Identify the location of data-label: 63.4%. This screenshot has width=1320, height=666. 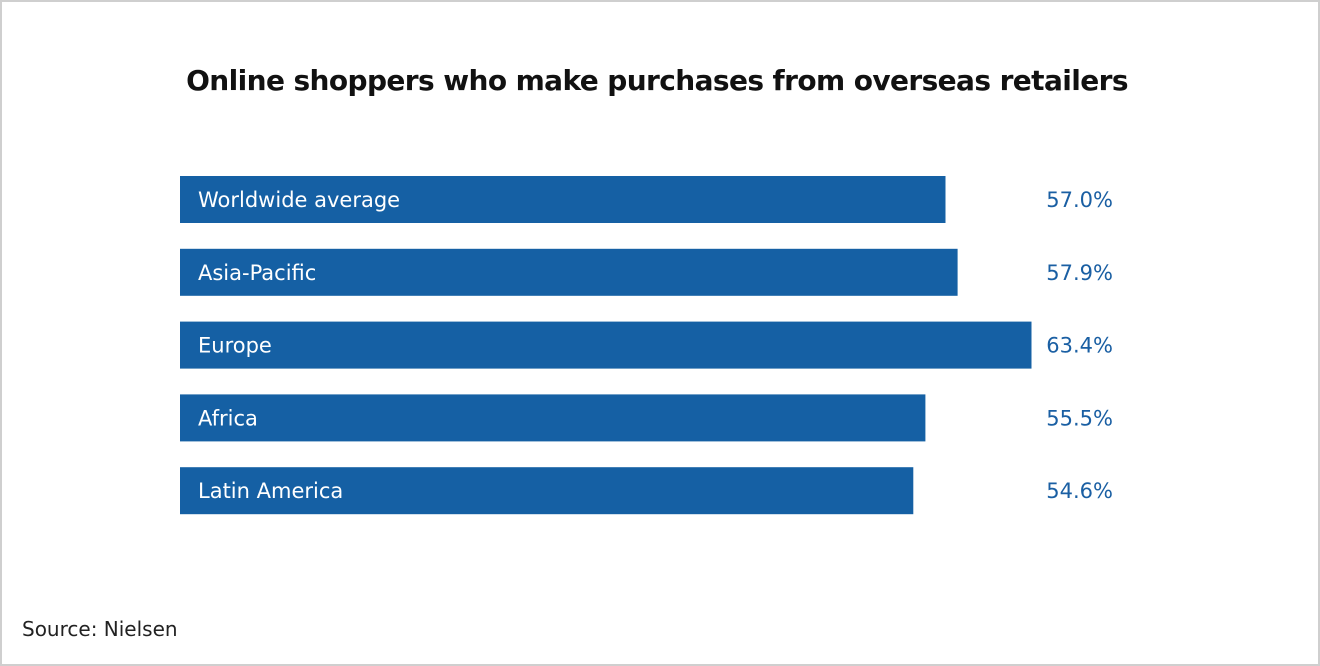
(1079, 346).